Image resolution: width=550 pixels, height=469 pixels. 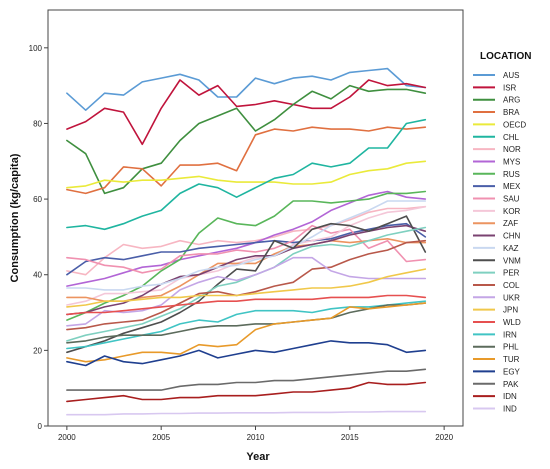 I want to click on y-axis-title: Consumption (kg/capita), so click(x=15, y=217).